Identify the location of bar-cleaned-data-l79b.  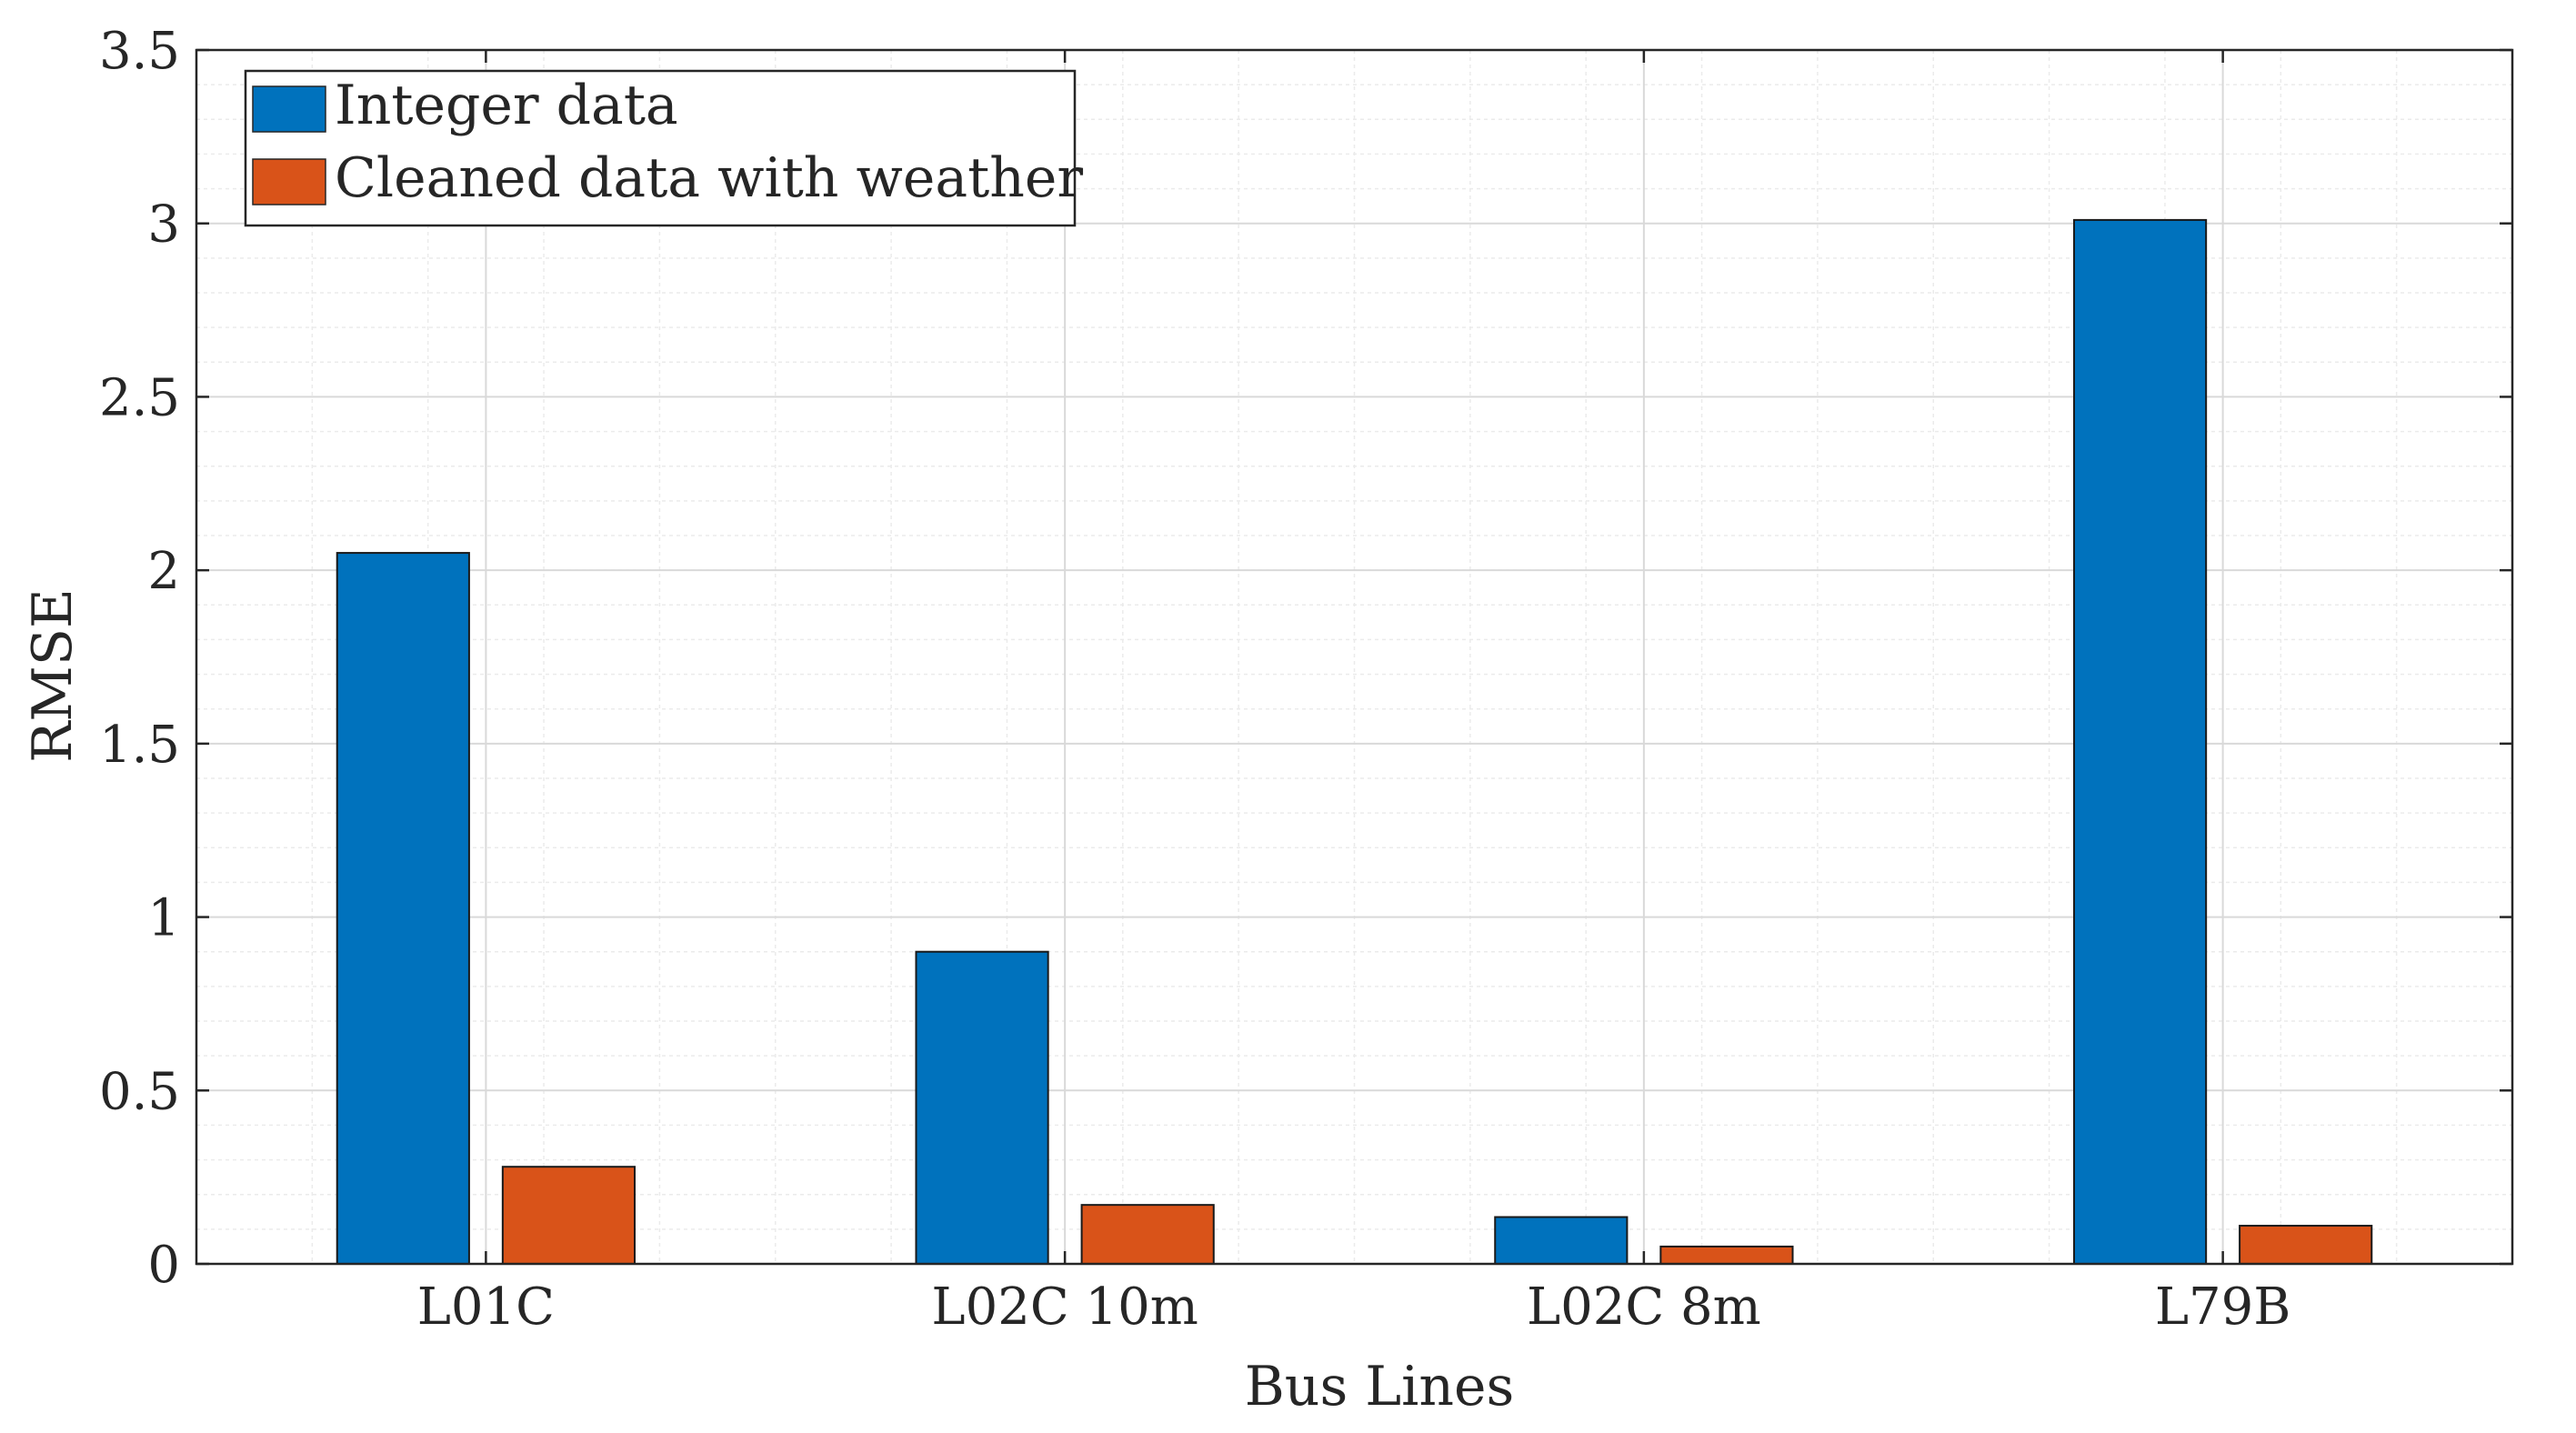
(2306, 1245).